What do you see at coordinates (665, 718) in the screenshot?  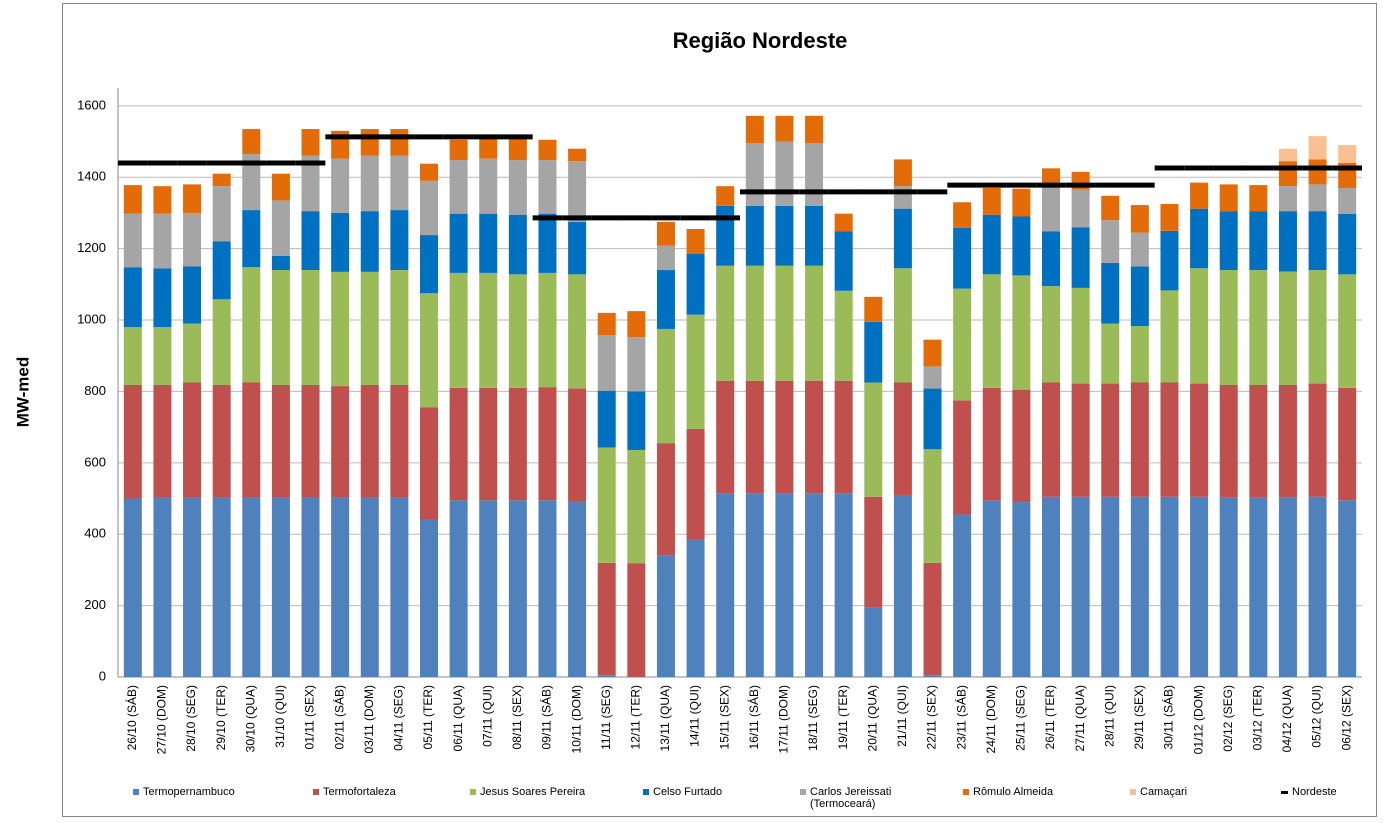 I see `x-tick-label: 13/11 (QUA)` at bounding box center [665, 718].